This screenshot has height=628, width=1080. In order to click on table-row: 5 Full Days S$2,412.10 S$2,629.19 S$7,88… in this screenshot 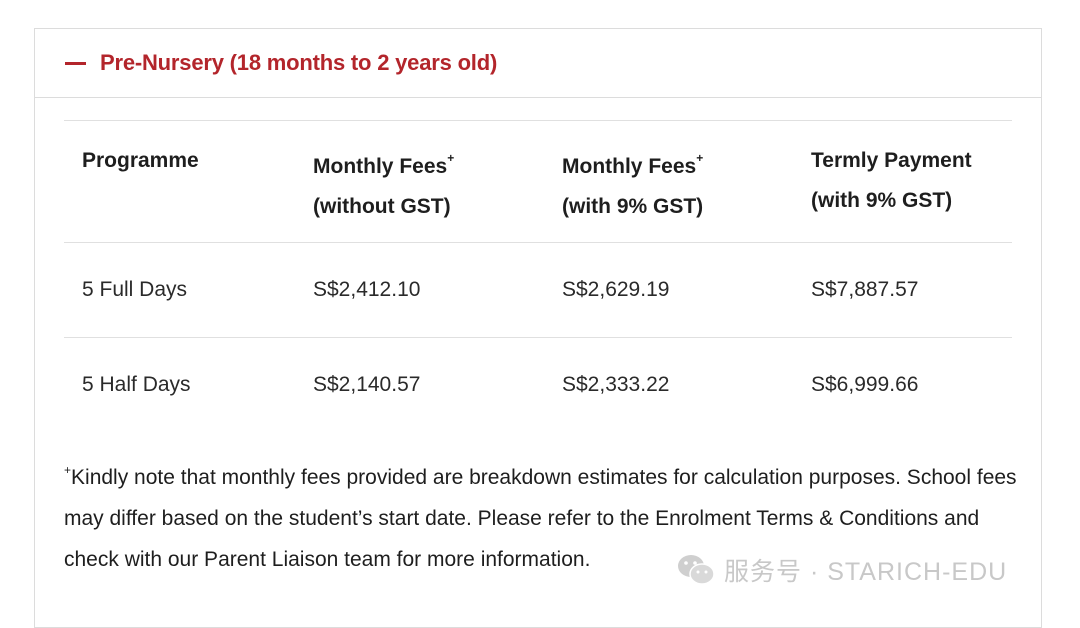, I will do `click(538, 290)`.